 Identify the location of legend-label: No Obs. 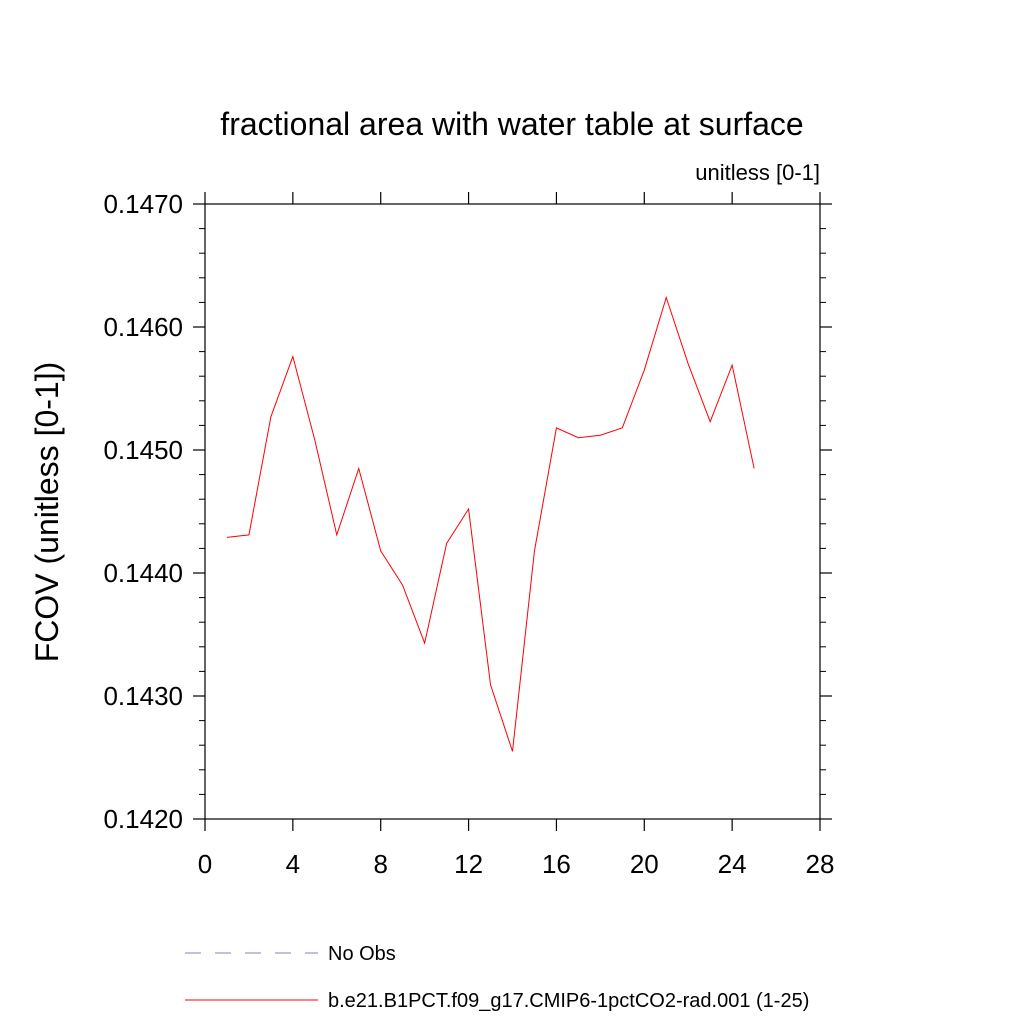
(362, 954).